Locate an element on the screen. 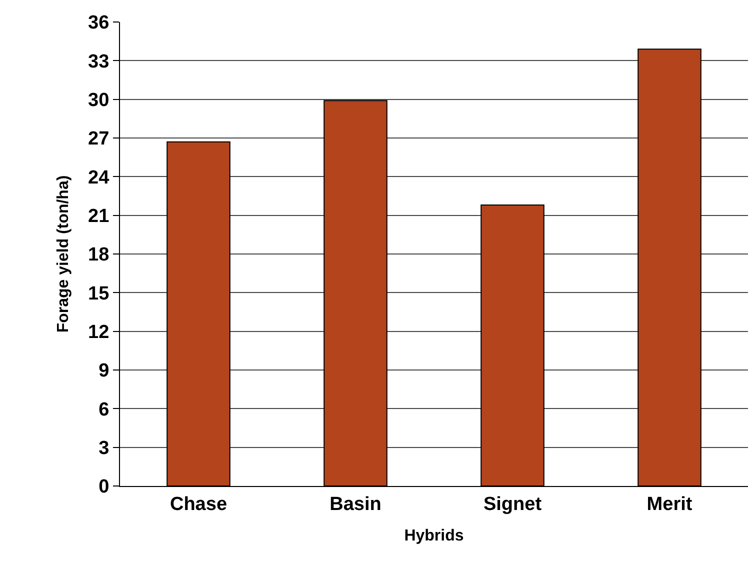 This screenshot has height=578, width=750. y-tick-label: 24 is located at coordinates (99, 177).